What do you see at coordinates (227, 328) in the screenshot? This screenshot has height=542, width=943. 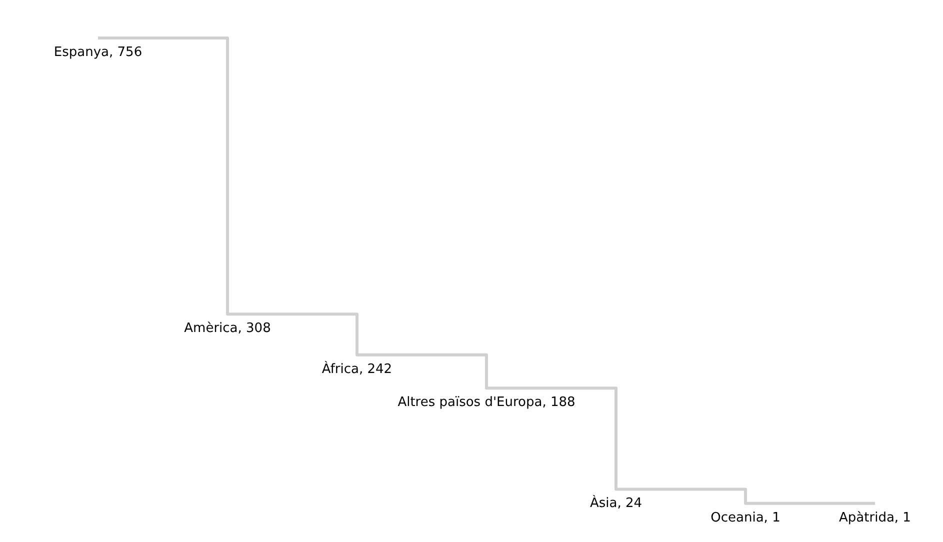 I see `data-label: Amèrica, 308` at bounding box center [227, 328].